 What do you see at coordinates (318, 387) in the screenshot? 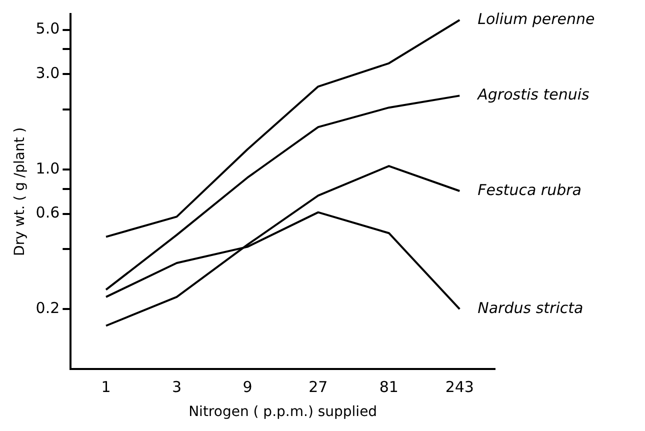
I see `x-tick-label: 27` at bounding box center [318, 387].